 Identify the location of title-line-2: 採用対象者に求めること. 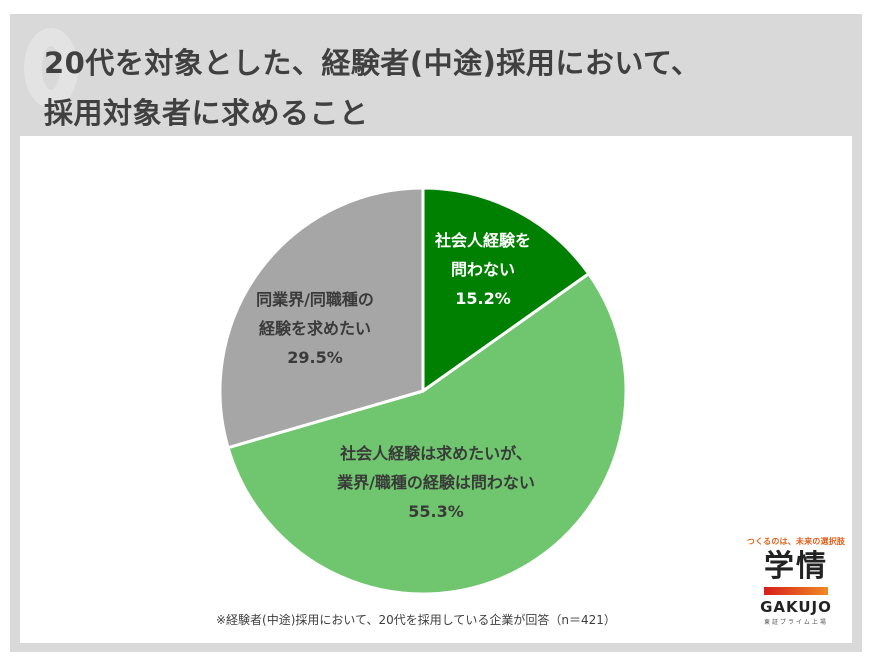
(206, 113).